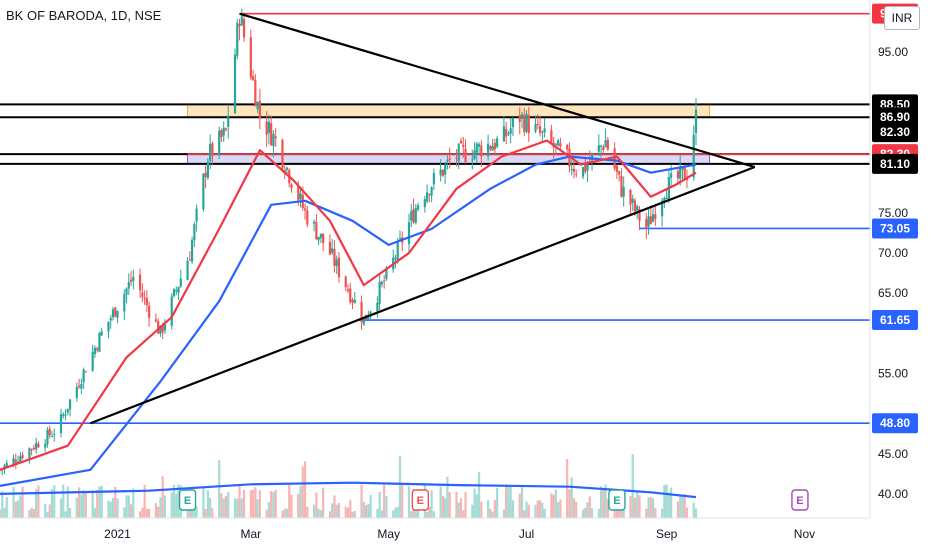  I want to click on price-tag-82.30, so click(895, 132).